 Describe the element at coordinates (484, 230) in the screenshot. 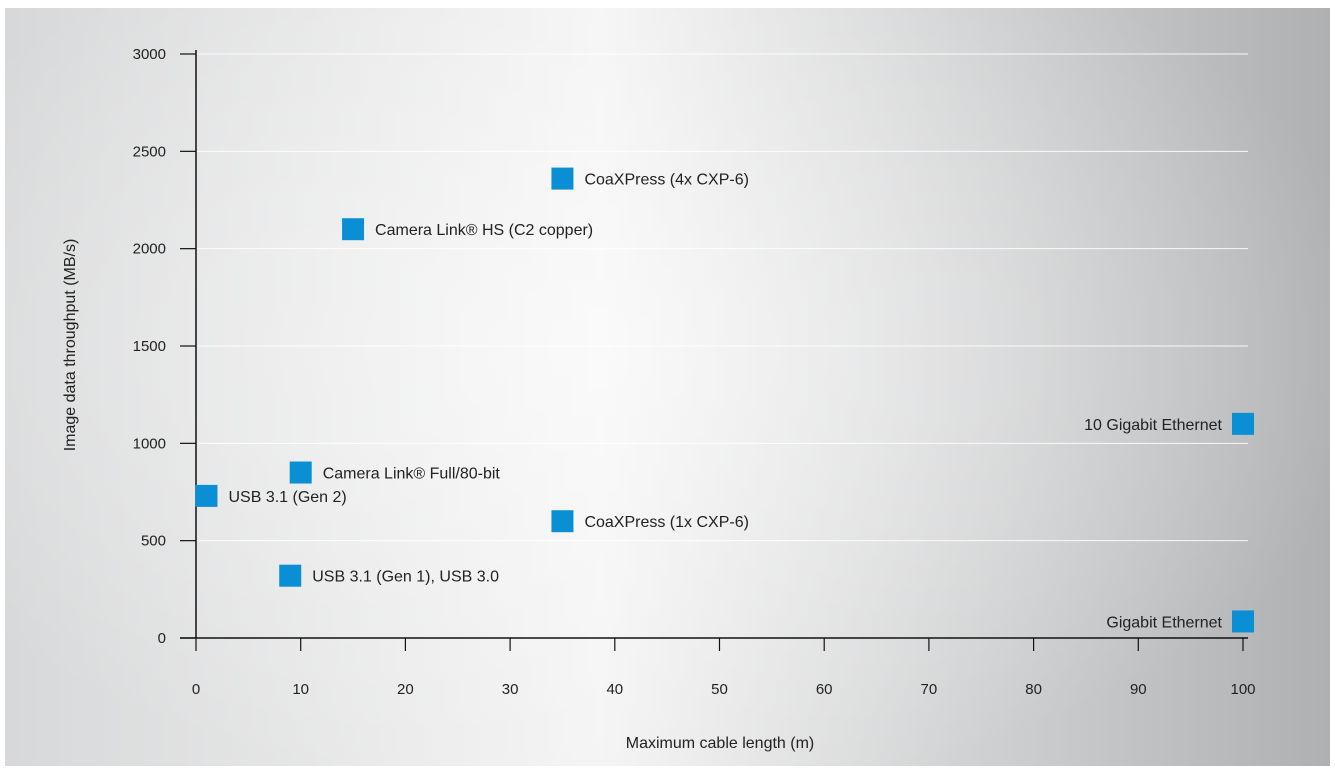

I see `data-label-1: Camera Link® HS (C2 copper)` at that location.